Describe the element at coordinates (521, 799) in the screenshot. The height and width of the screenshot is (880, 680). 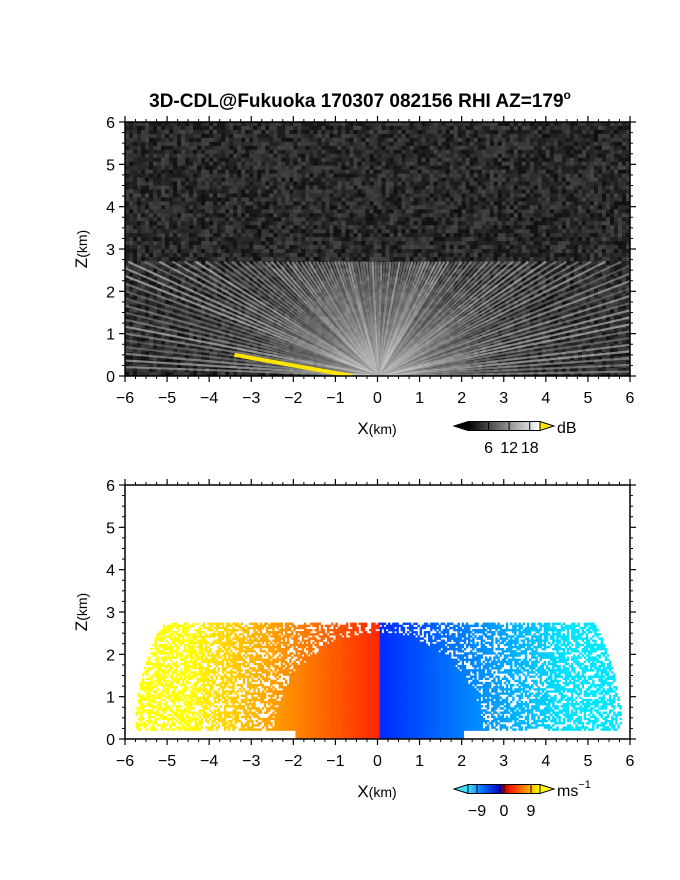
I see `bottom-colorbar: −9 0 9 ms−1` at that location.